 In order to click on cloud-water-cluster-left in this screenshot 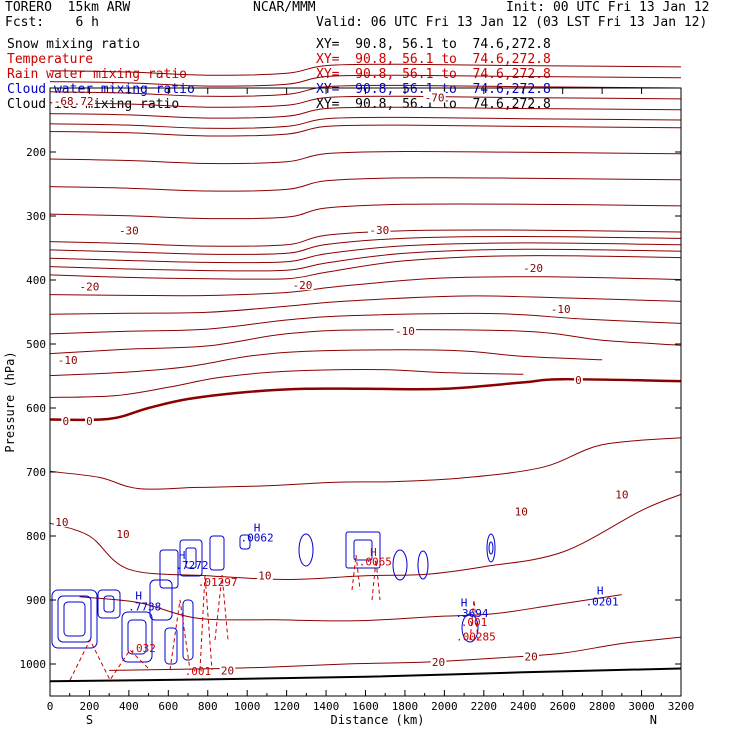, I will do `click(273, 598)`.